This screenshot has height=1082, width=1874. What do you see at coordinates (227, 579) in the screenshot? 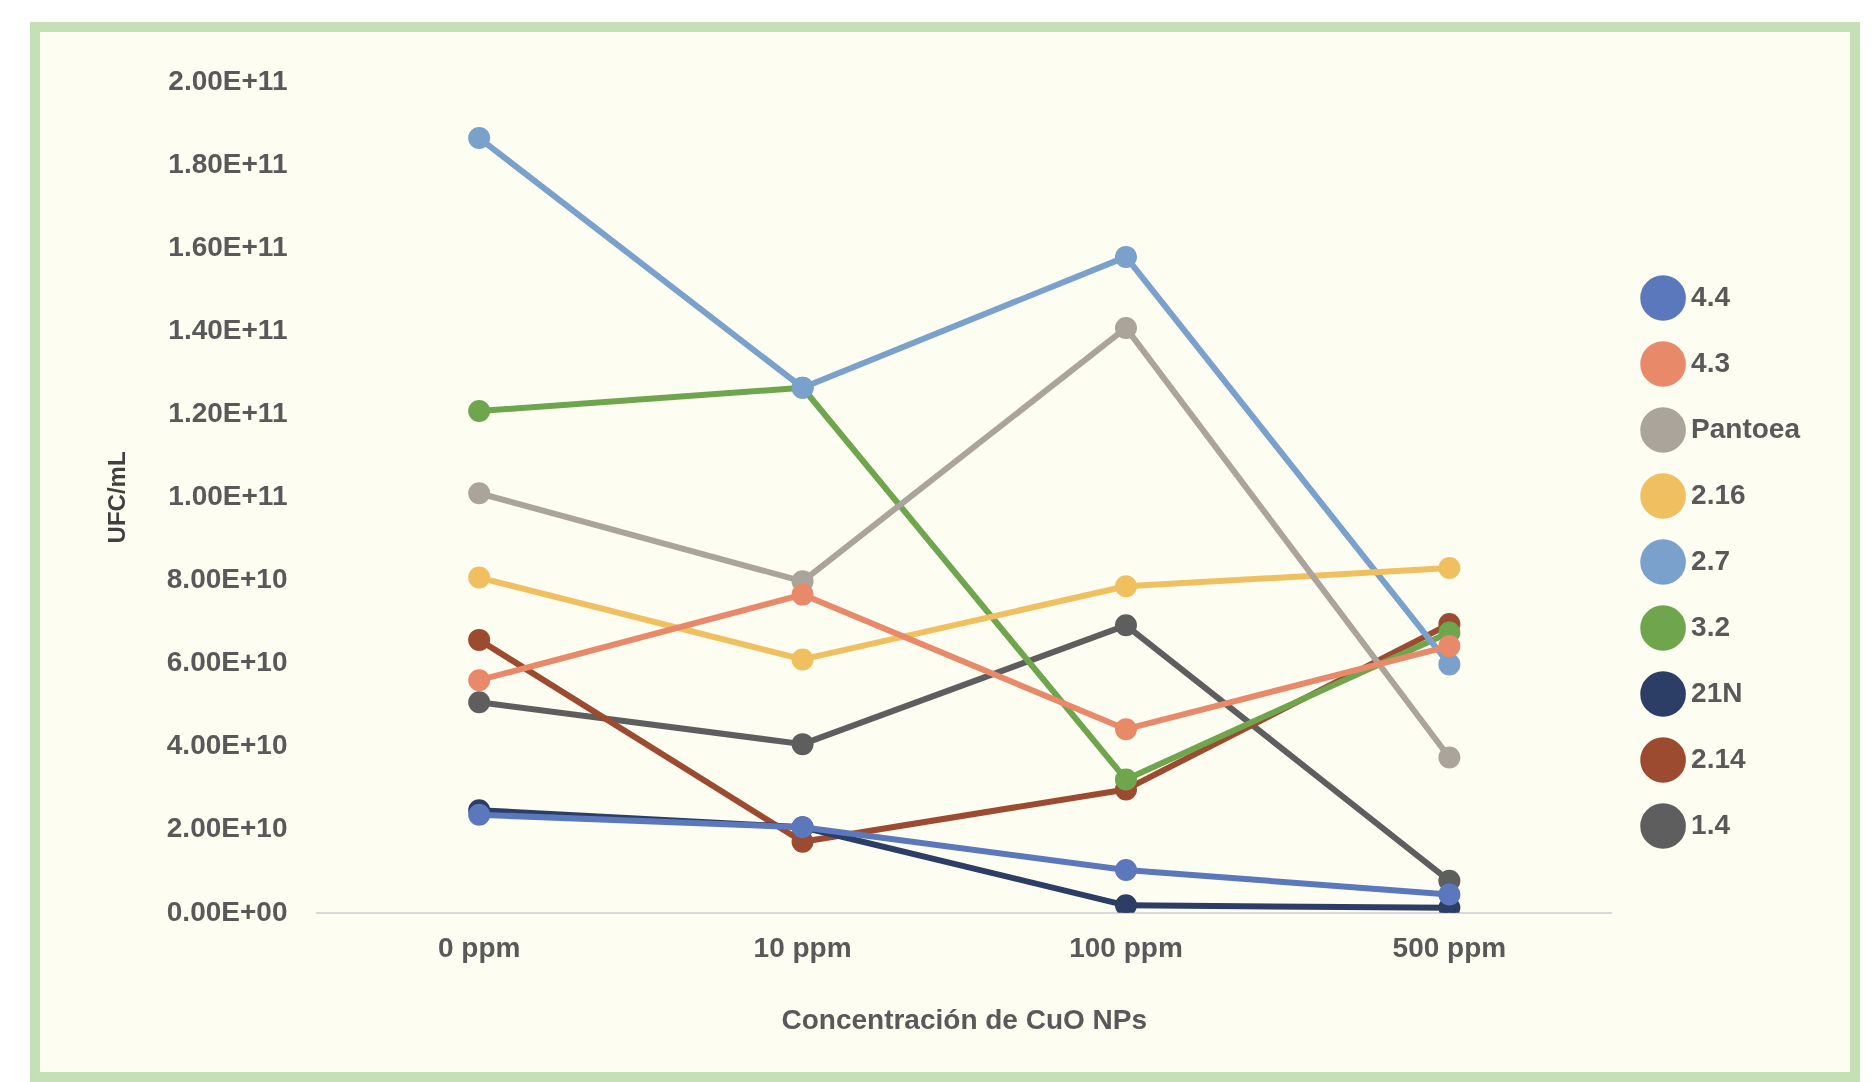
I see `y-tick-label: 8.00E+10` at bounding box center [227, 579].